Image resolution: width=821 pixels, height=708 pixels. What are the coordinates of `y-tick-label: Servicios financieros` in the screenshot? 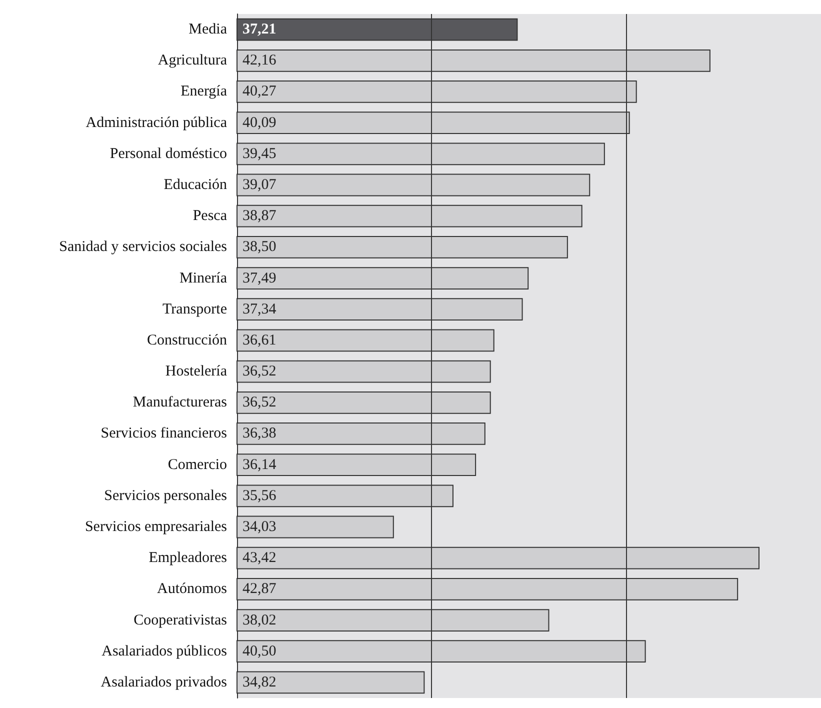 It's located at (164, 434).